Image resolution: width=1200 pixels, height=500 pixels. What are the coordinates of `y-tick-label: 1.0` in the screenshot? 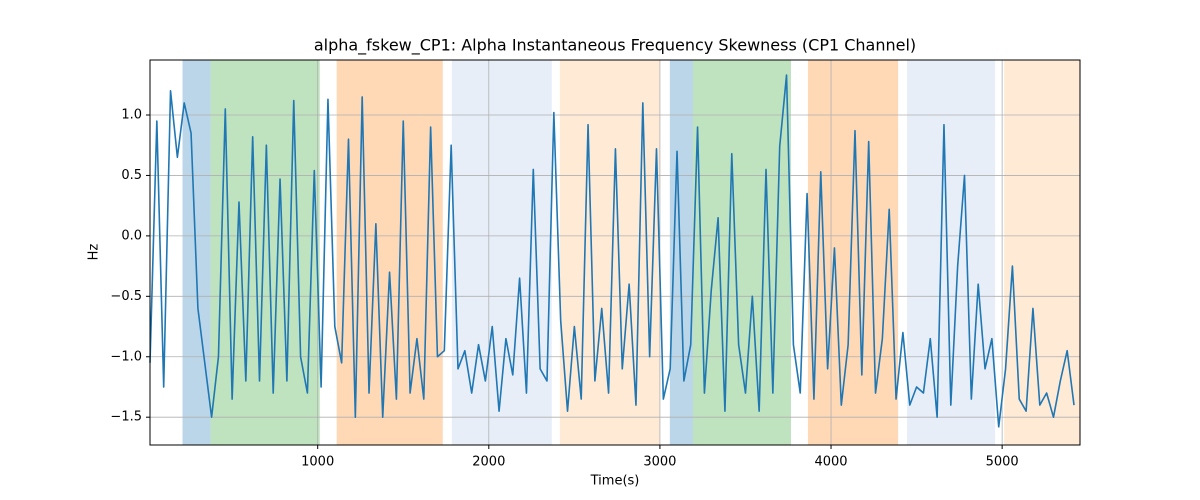 It's located at (131, 115).